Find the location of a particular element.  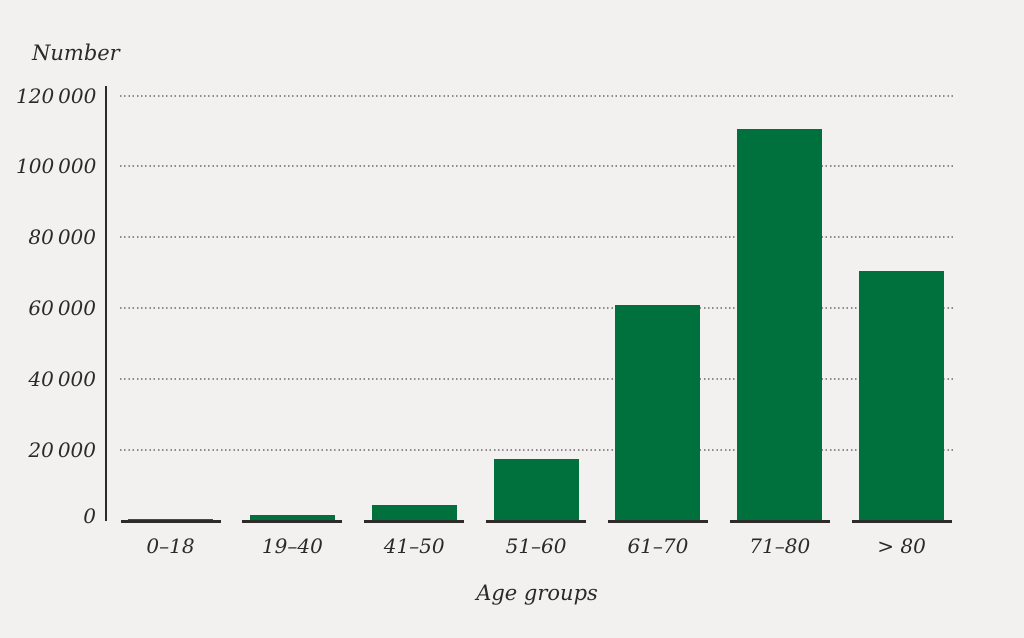

x-tick-label: > 80 is located at coordinates (901, 546).